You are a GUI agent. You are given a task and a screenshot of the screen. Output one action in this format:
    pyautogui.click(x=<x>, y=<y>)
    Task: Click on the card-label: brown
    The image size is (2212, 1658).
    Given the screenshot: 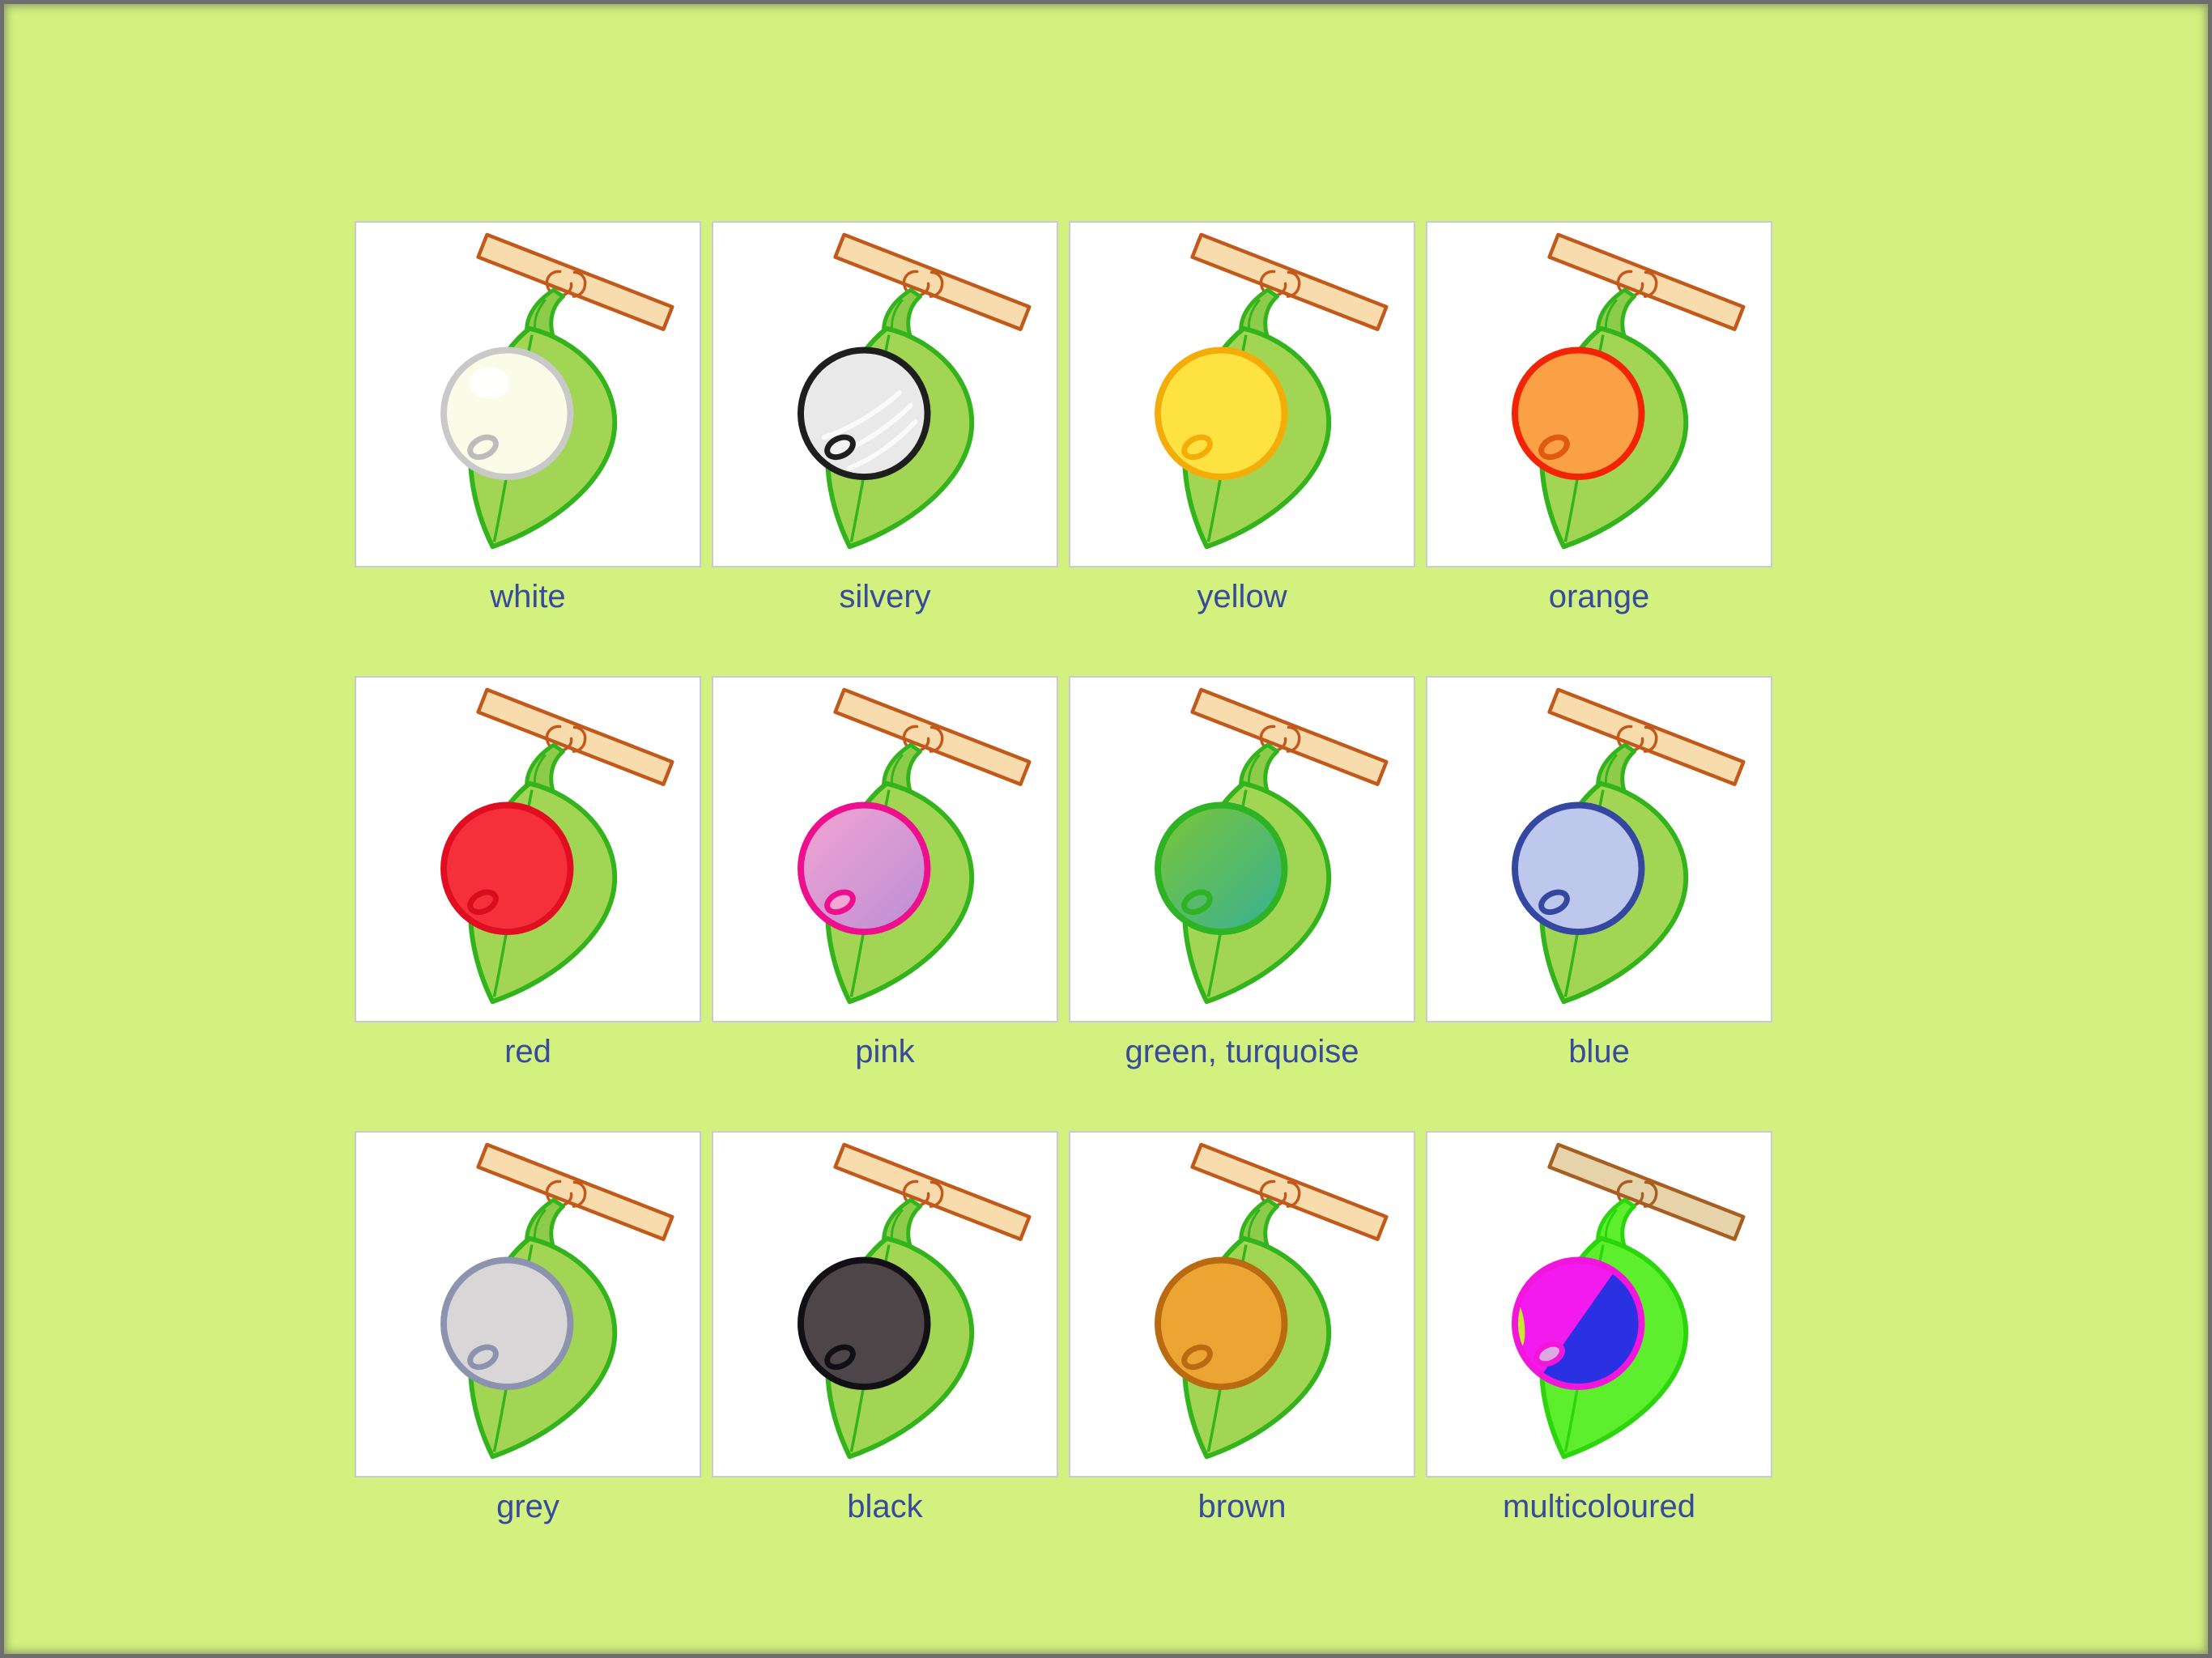 What is the action you would take?
    pyautogui.click(x=1242, y=1506)
    